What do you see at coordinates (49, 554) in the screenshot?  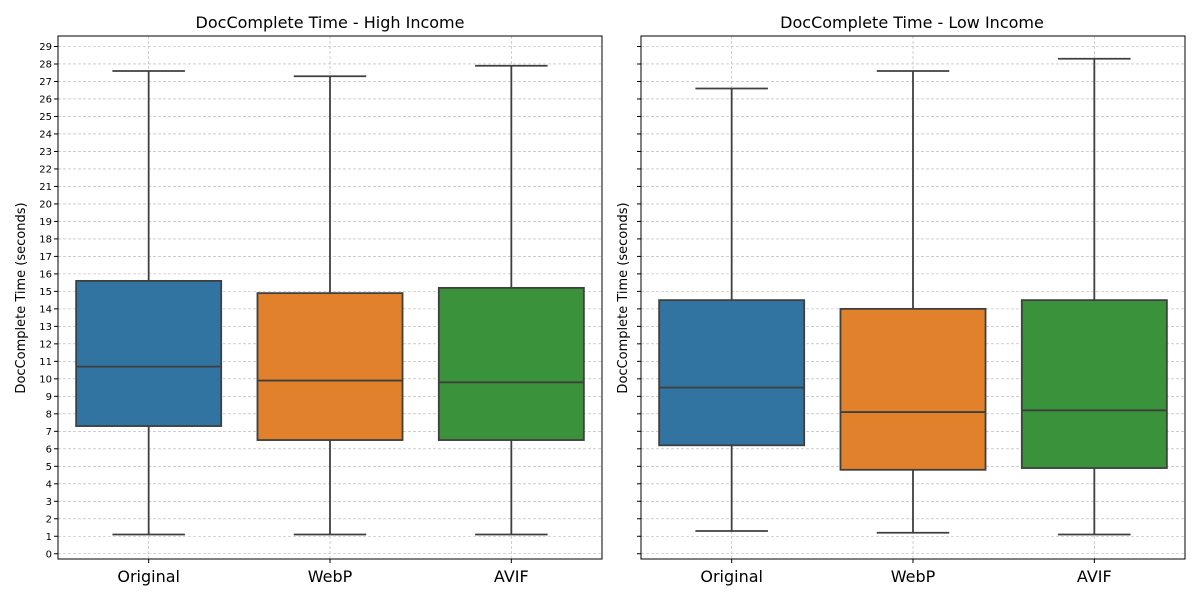 I see `y-tick-label: 0` at bounding box center [49, 554].